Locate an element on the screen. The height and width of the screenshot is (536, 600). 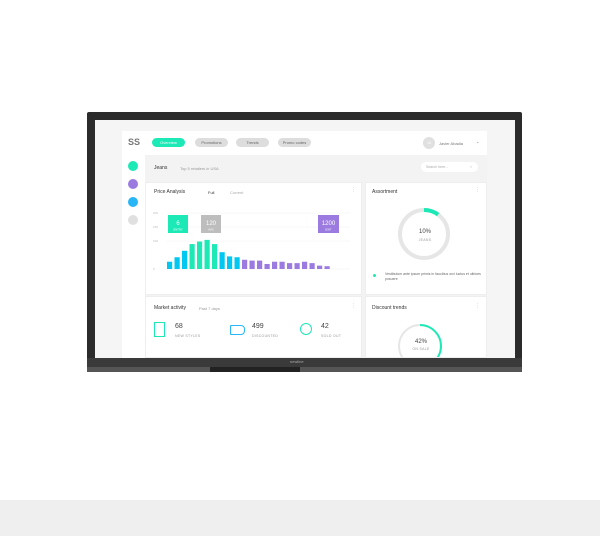
discount-percent: 42% is located at coordinates (420, 342).